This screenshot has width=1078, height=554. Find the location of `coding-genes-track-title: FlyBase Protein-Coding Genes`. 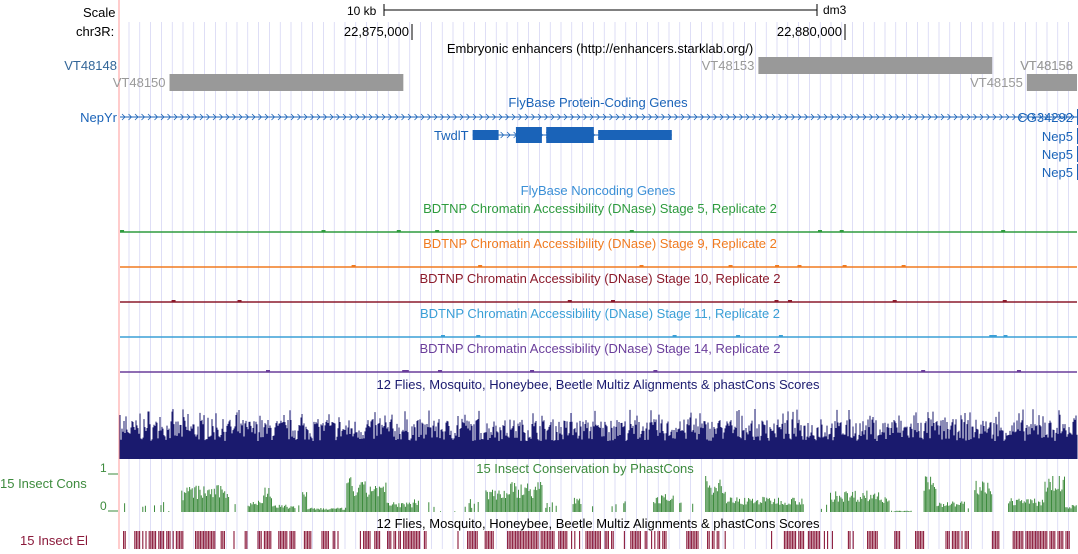

coding-genes-track-title: FlyBase Protein-Coding Genes is located at coordinates (598, 102).